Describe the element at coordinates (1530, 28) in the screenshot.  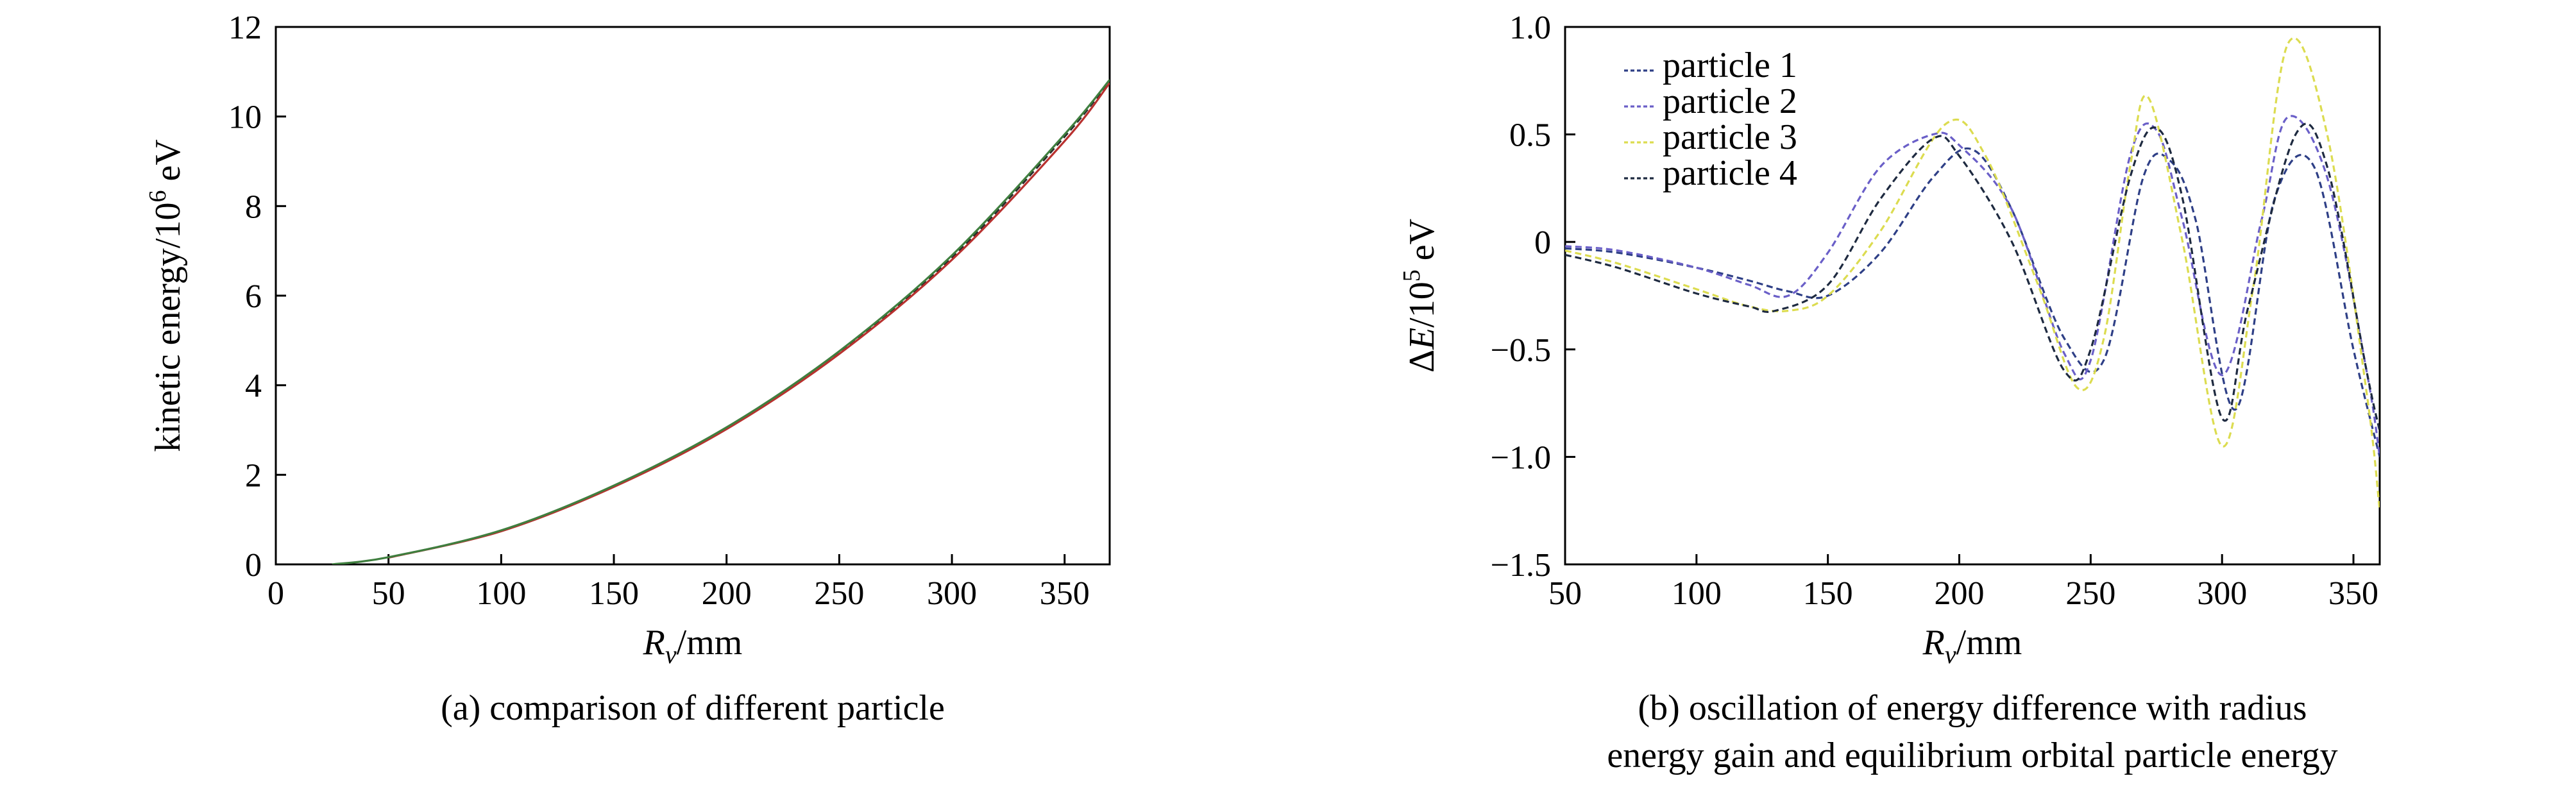
I see `y-tick-label: 1.0` at that location.